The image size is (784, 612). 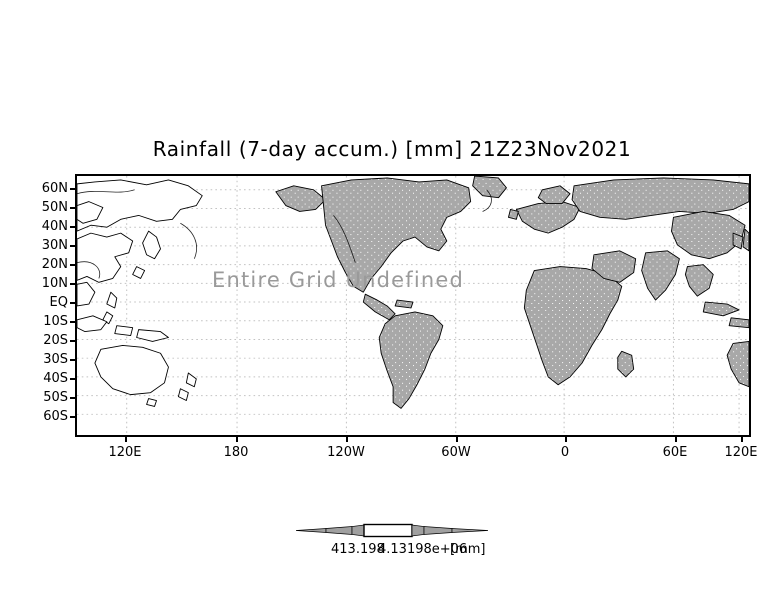 I want to click on x-tick-label: 180, so click(x=236, y=452).